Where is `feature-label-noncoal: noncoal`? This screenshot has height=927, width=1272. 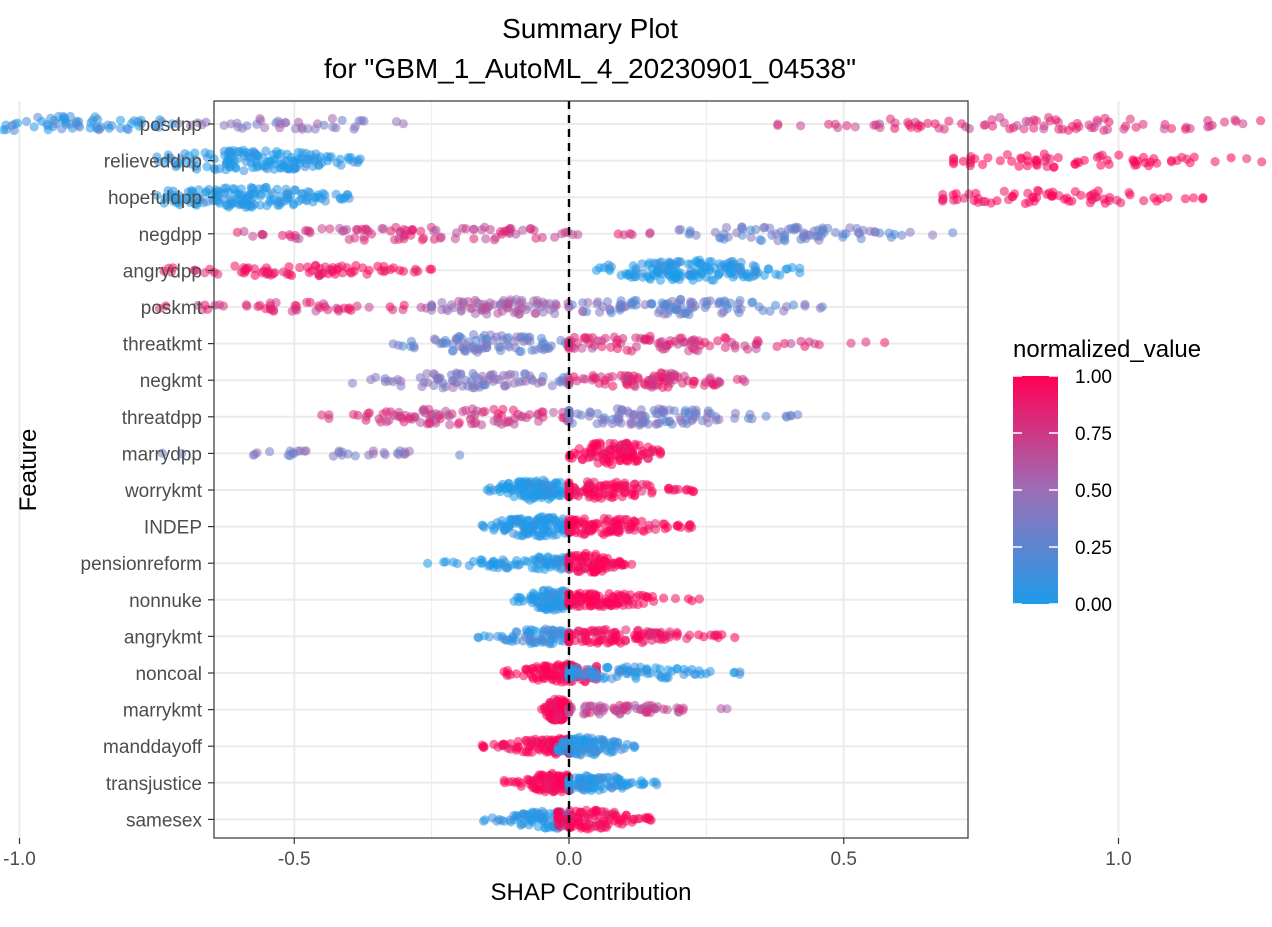
feature-label-noncoal: noncoal is located at coordinates (168, 674).